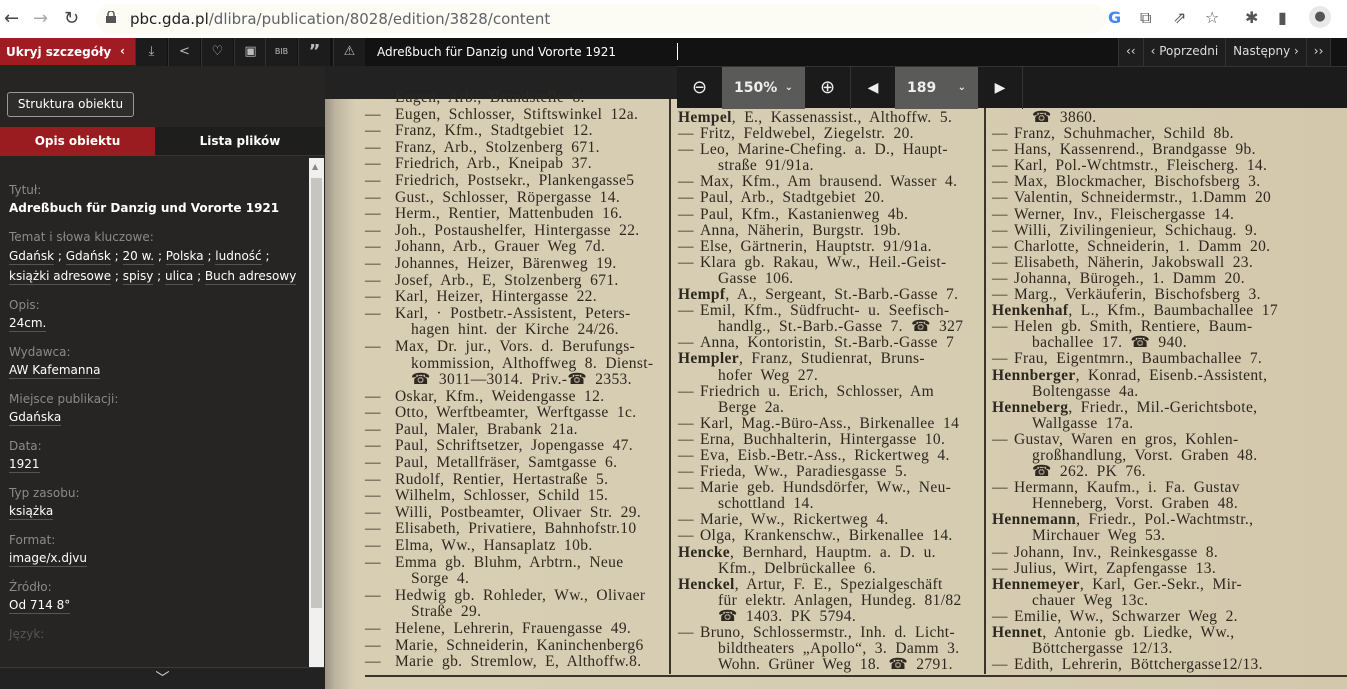 This screenshot has height=689, width=1347. What do you see at coordinates (509, 131) in the screenshot?
I see `directory-line: Franz, Kfm., Stadtgebiet 12.` at bounding box center [509, 131].